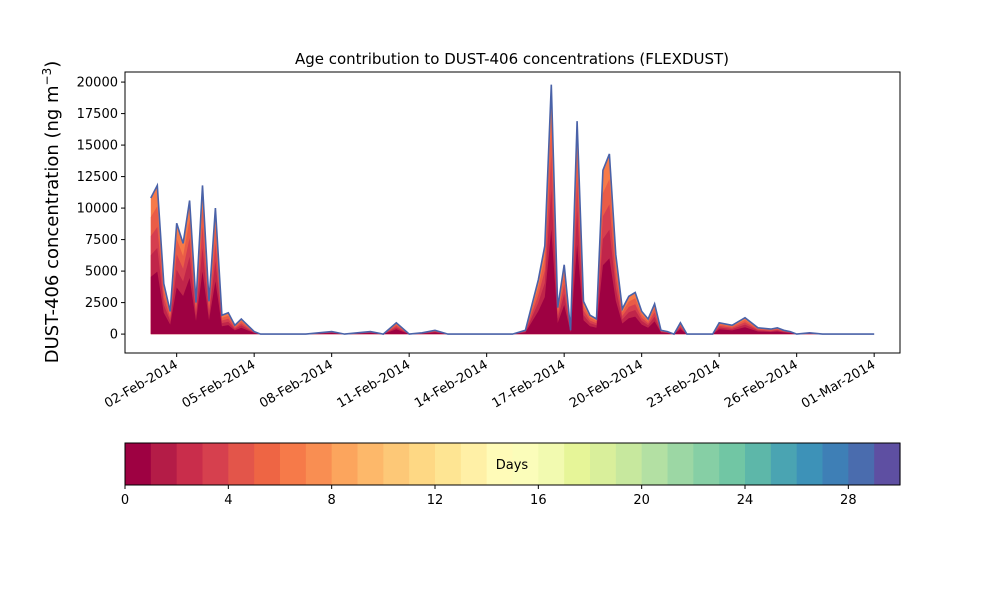 The height and width of the screenshot is (600, 1000). I want to click on colorbar-tick-label: 16, so click(538, 500).